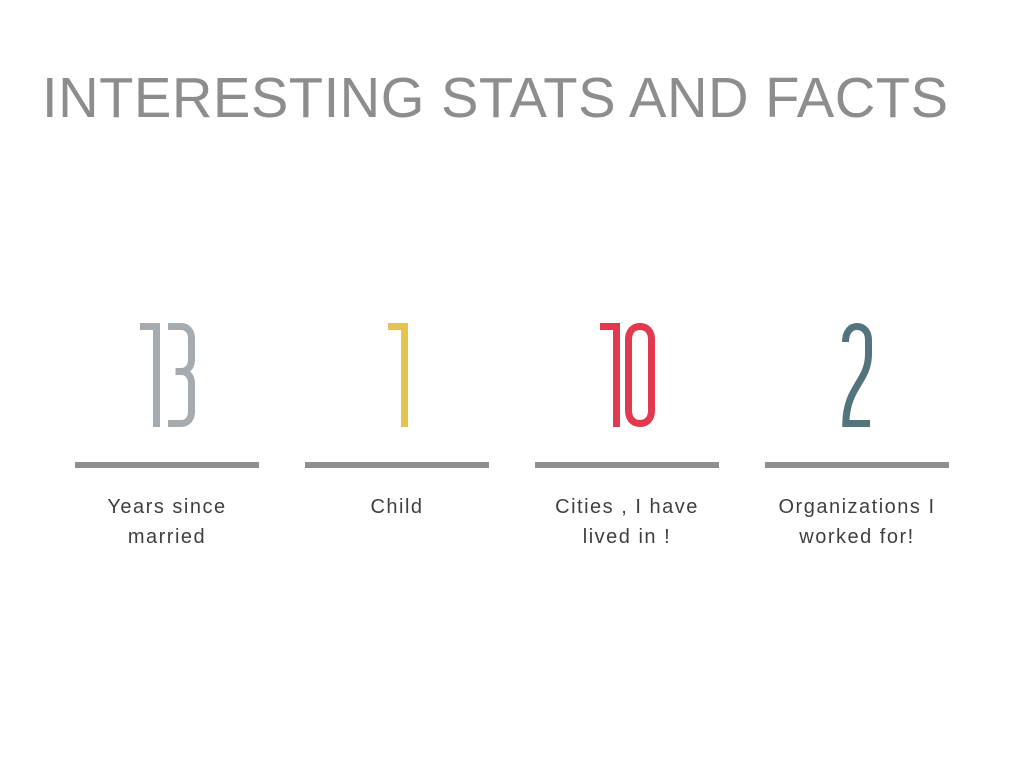 Image resolution: width=1024 pixels, height=768 pixels. I want to click on stat-label: Years since married, so click(167, 522).